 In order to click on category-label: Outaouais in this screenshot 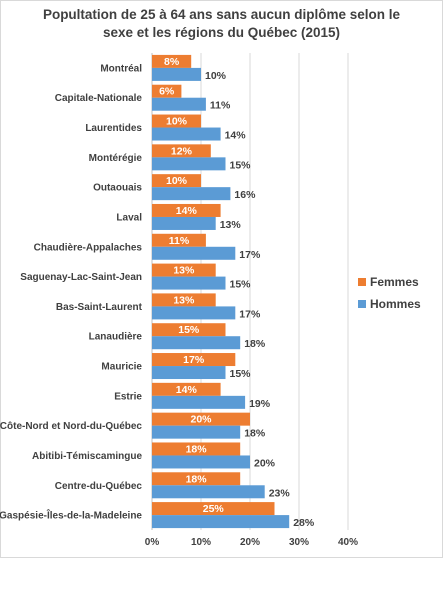, I will do `click(117, 188)`.